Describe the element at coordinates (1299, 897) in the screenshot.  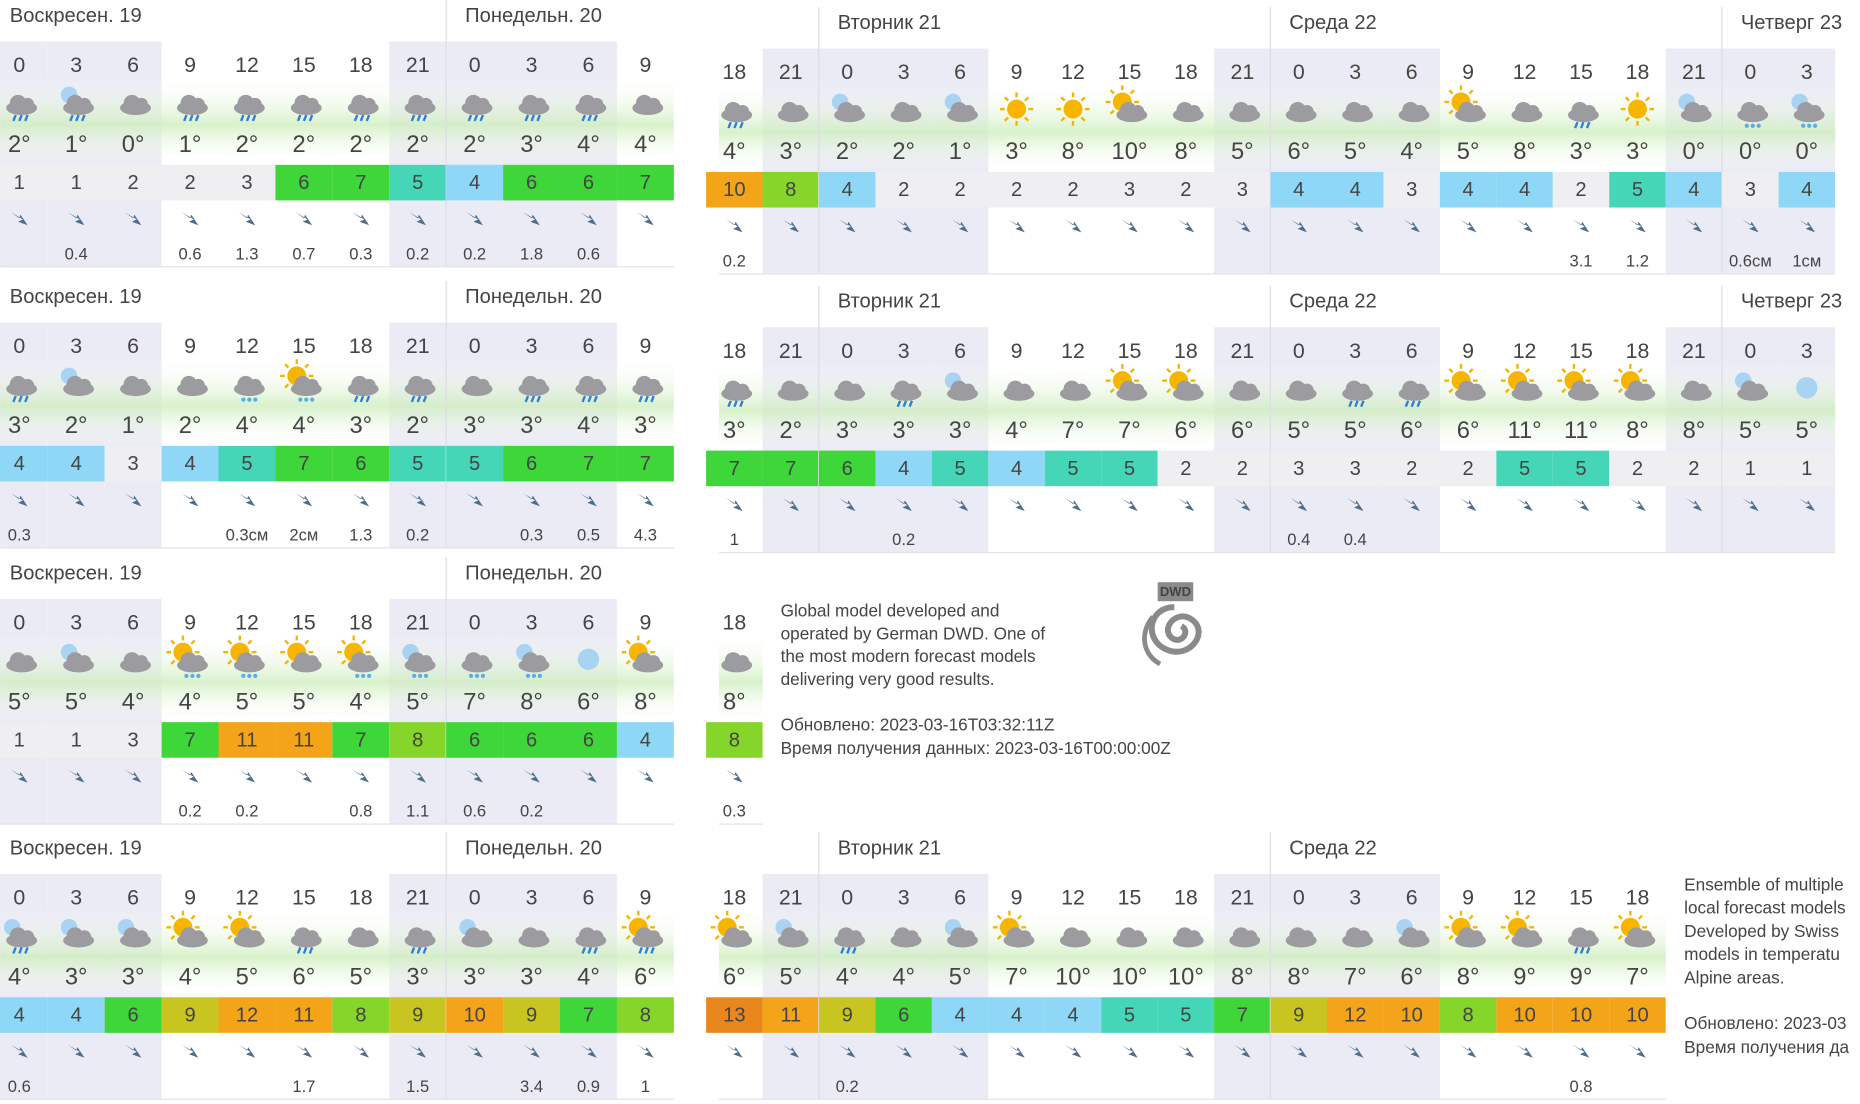
I see `hour: 0` at that location.